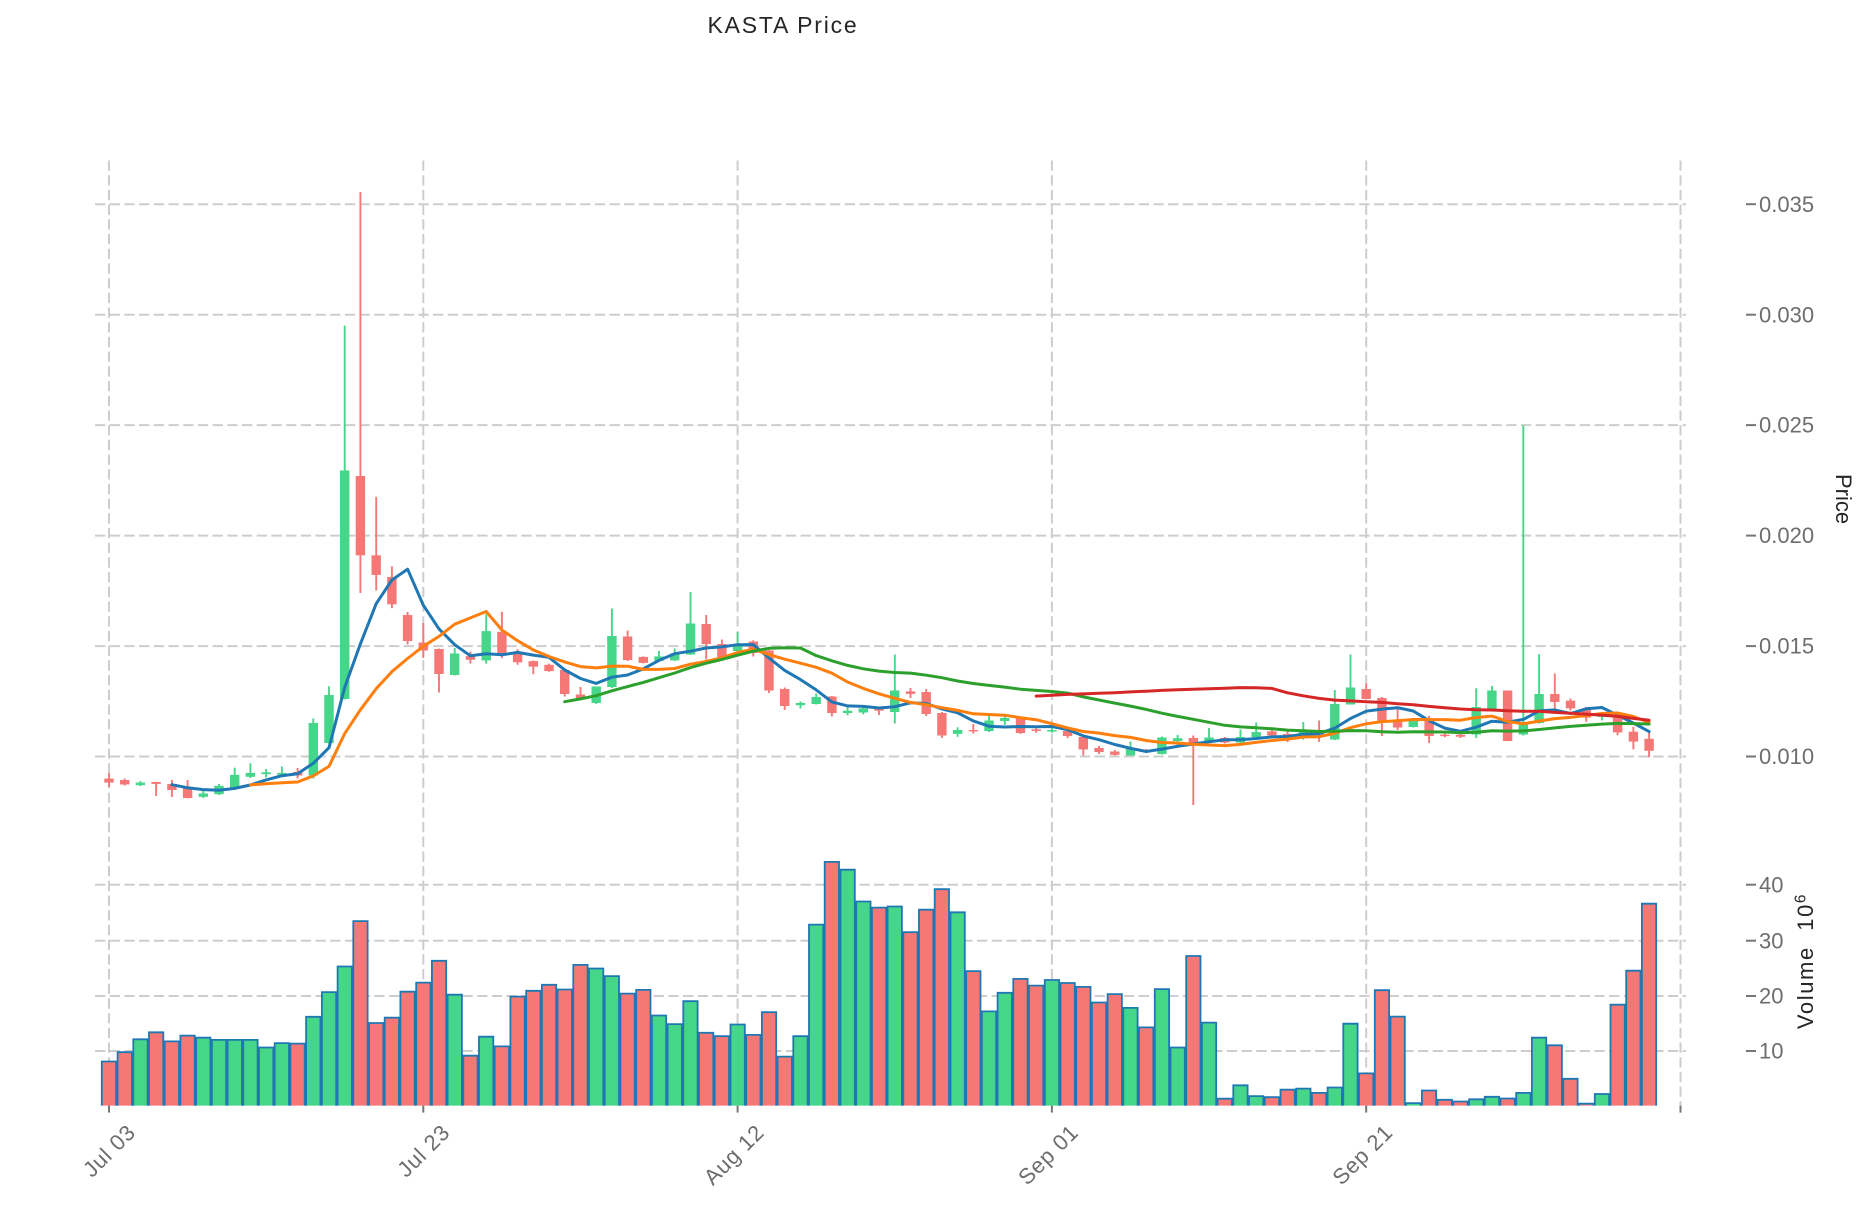 The height and width of the screenshot is (1207, 1860). Describe the element at coordinates (1771, 884) in the screenshot. I see `svg-text: 40` at that location.